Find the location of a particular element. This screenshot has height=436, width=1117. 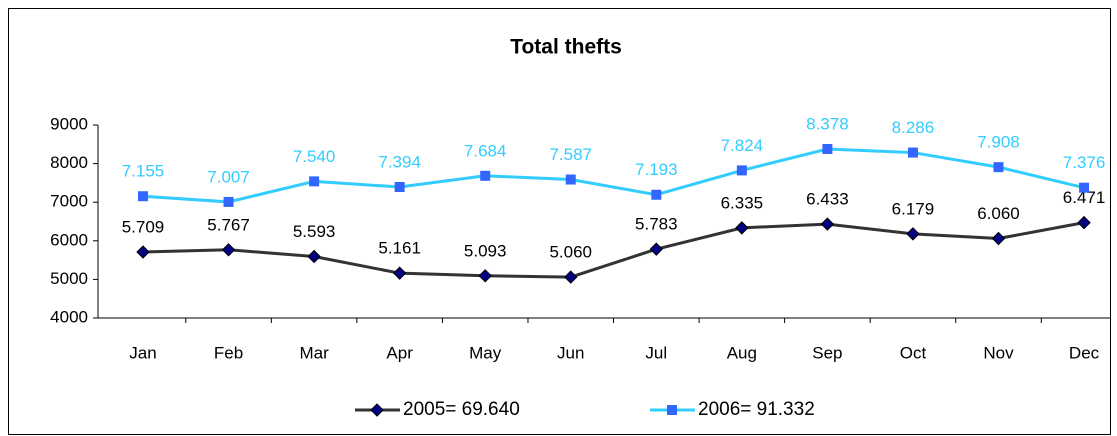

x-tick-label: Jan is located at coordinates (142, 352).